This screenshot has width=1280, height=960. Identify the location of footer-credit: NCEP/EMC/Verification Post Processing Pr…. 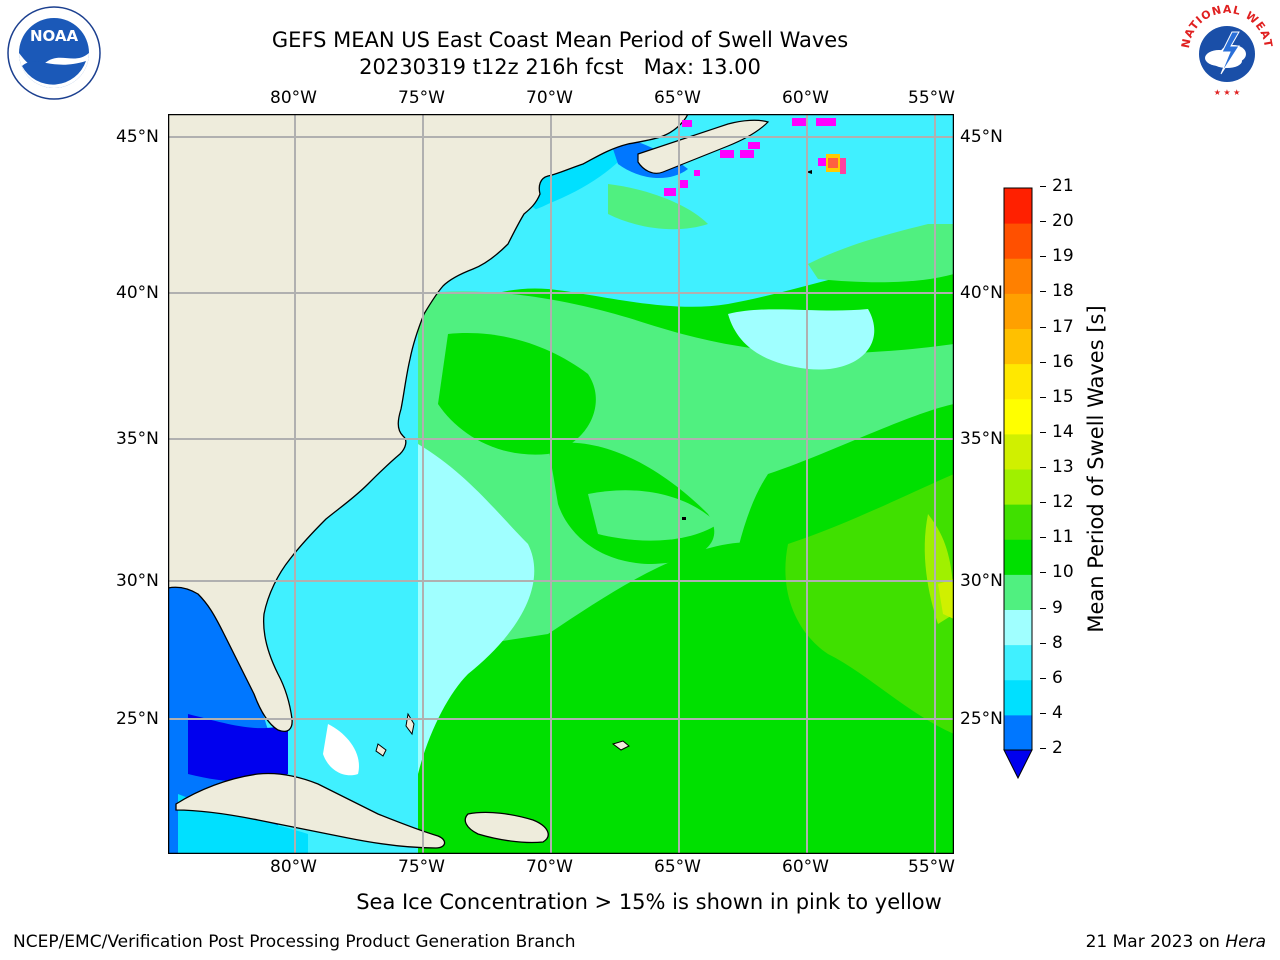
(294, 942).